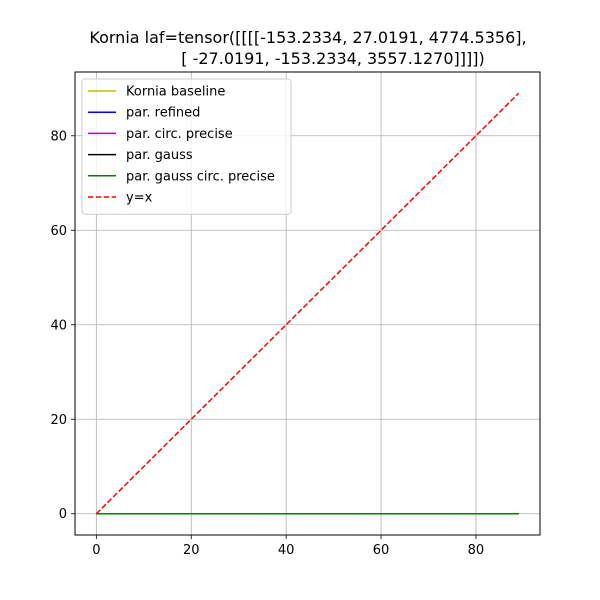  I want to click on y-tick-label: 20, so click(58, 420).